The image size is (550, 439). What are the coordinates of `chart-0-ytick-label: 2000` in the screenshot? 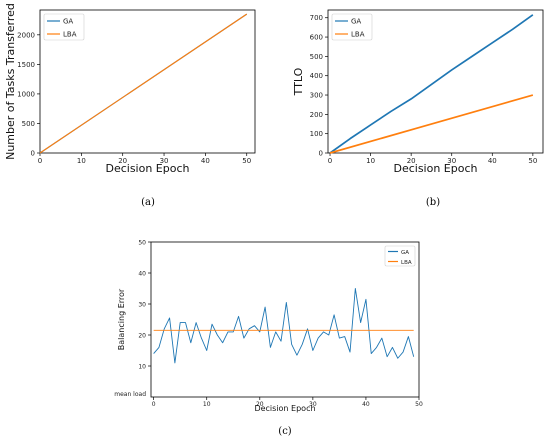 It's located at (26, 35).